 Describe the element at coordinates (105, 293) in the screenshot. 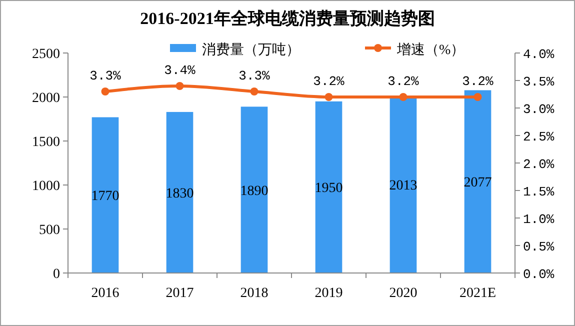

I see `x-tick-label: 2016` at that location.